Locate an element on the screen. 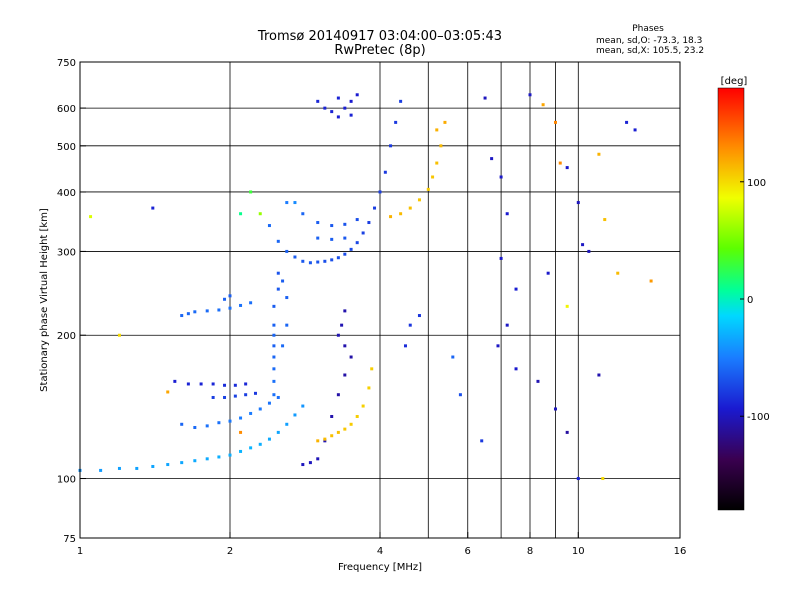 The image size is (800, 600). x-tick-label: 6 is located at coordinates (468, 551).